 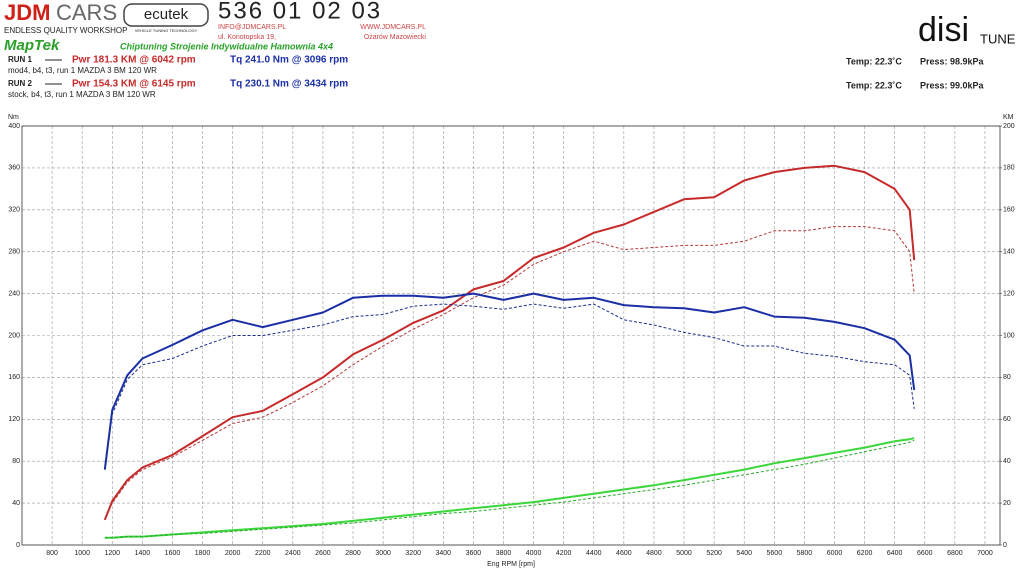 I want to click on web: WWW.JDMCARS.PL, so click(x=393, y=27).